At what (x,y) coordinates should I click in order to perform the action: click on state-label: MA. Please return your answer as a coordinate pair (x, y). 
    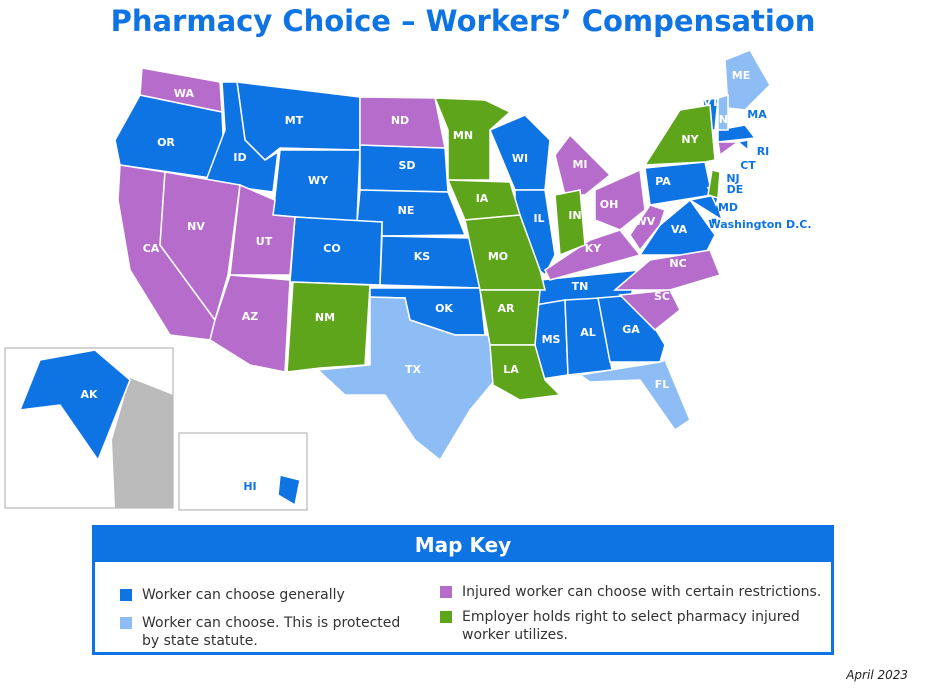
    Looking at the image, I should click on (757, 114).